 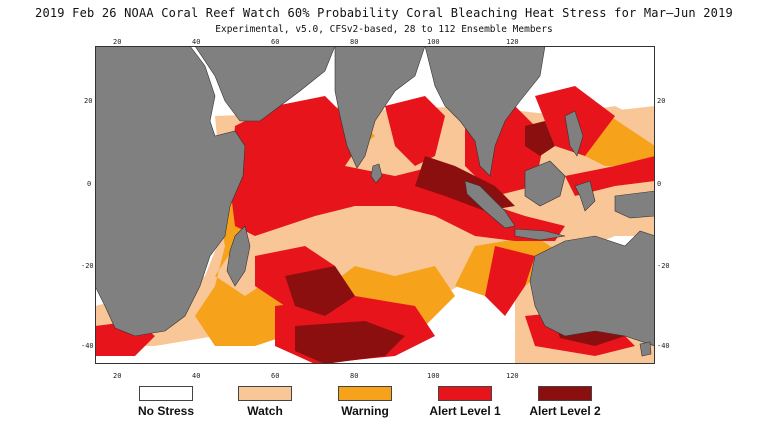 What do you see at coordinates (592, 288) in the screenshot?
I see `land-australia` at bounding box center [592, 288].